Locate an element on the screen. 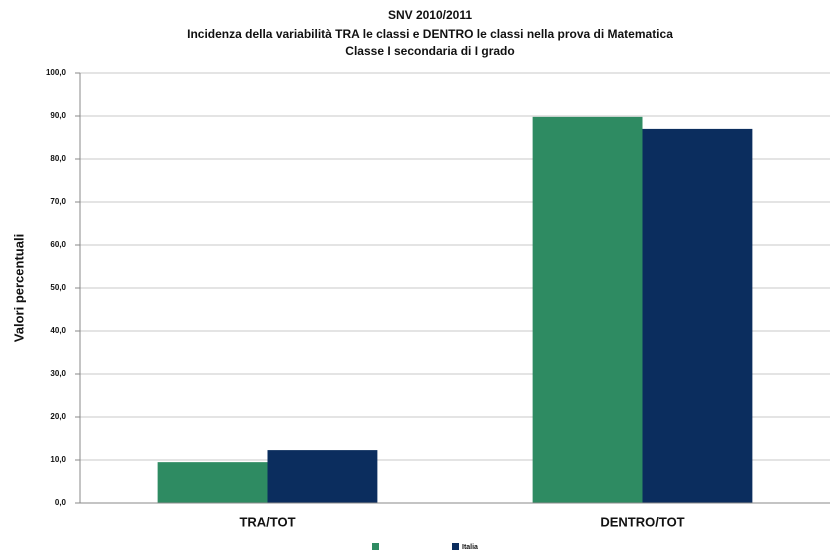  y-tick-label: 10,0 is located at coordinates (58, 459).